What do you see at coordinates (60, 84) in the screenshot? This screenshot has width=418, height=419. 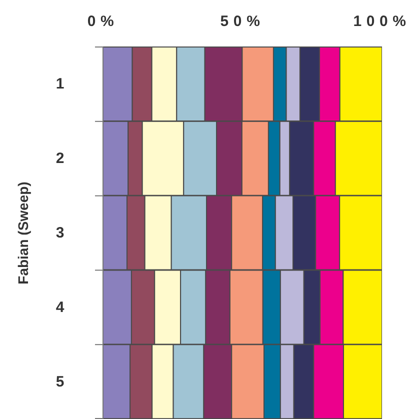 I see `y-tick-label: 1` at bounding box center [60, 84].